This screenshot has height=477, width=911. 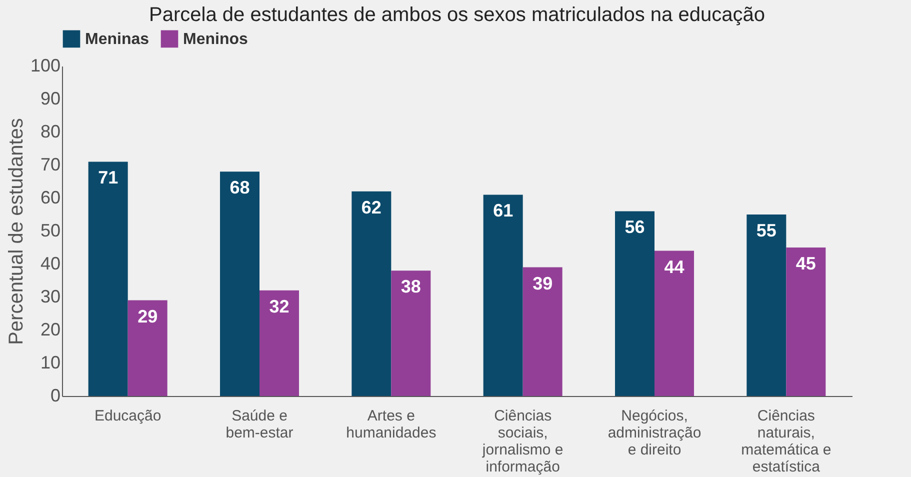 I want to click on data-label: 61, so click(x=503, y=210).